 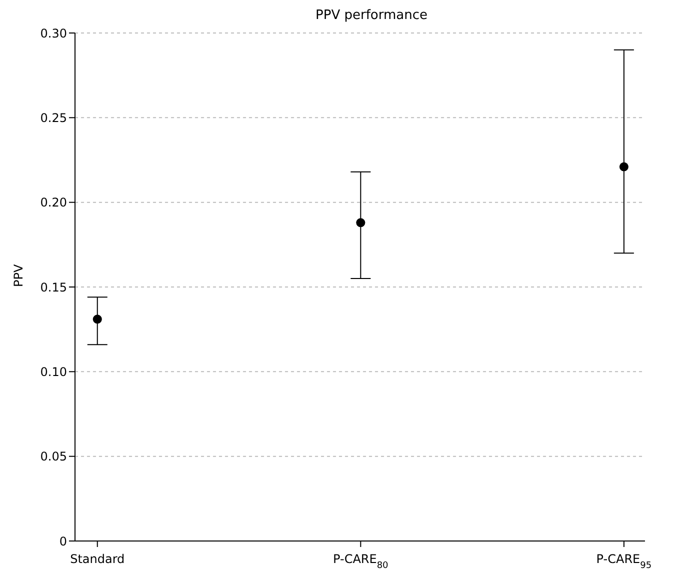 I want to click on y-tick-label: 0.20, so click(x=53, y=203).